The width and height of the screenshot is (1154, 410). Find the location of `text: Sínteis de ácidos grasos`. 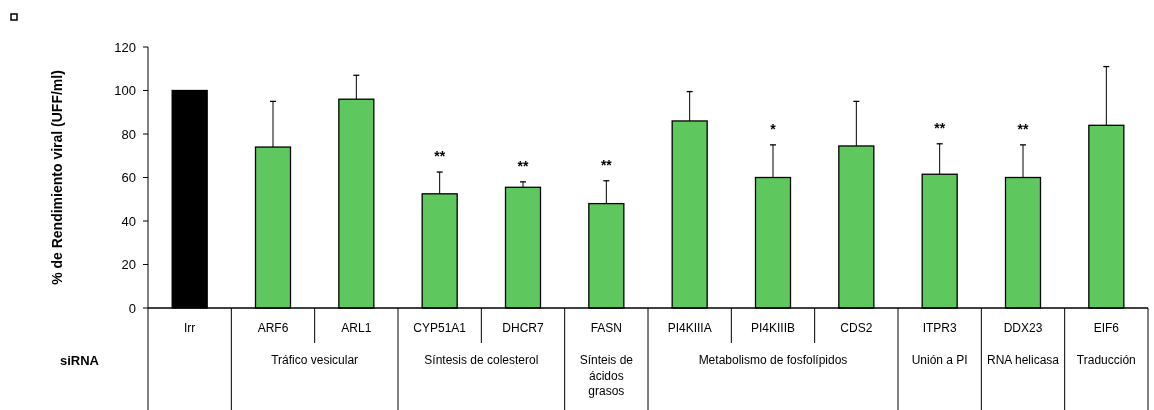

text: Sínteis de ácidos grasos is located at coordinates (606, 376).